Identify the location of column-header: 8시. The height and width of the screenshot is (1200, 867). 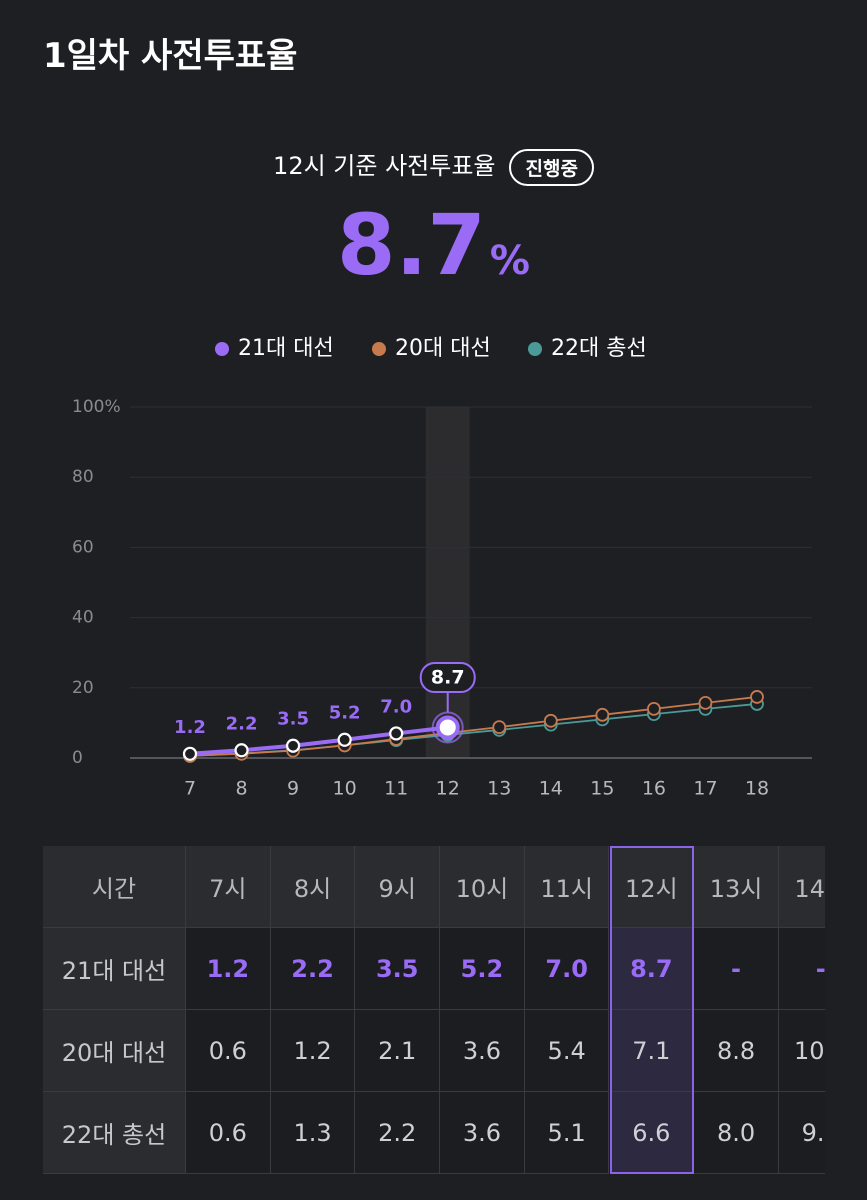
(313, 887).